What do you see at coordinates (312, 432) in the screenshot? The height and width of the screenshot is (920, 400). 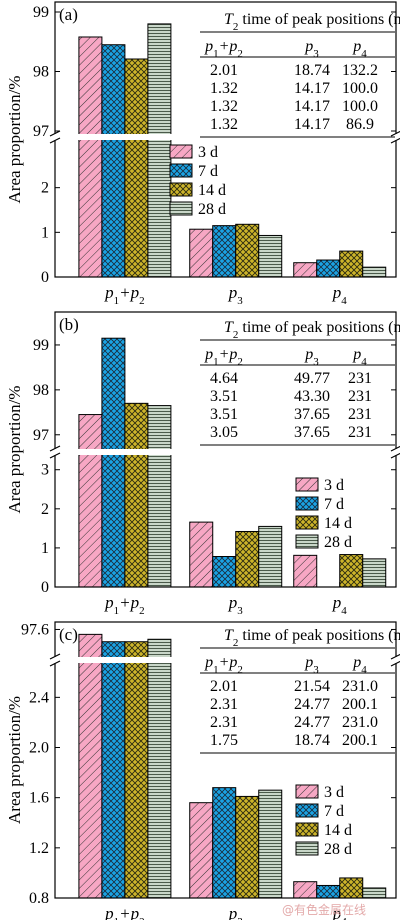 I see `table-cell: 37.65` at bounding box center [312, 432].